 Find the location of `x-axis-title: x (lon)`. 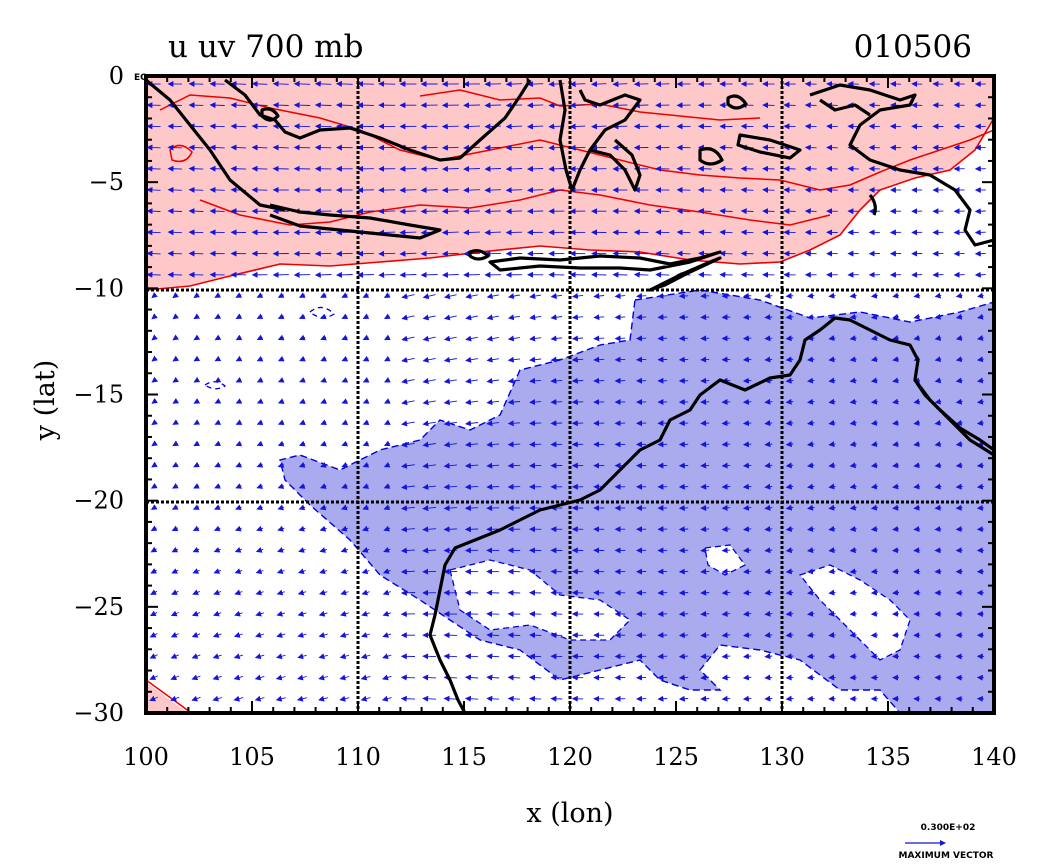

x-axis-title: x (lon) is located at coordinates (569, 813).